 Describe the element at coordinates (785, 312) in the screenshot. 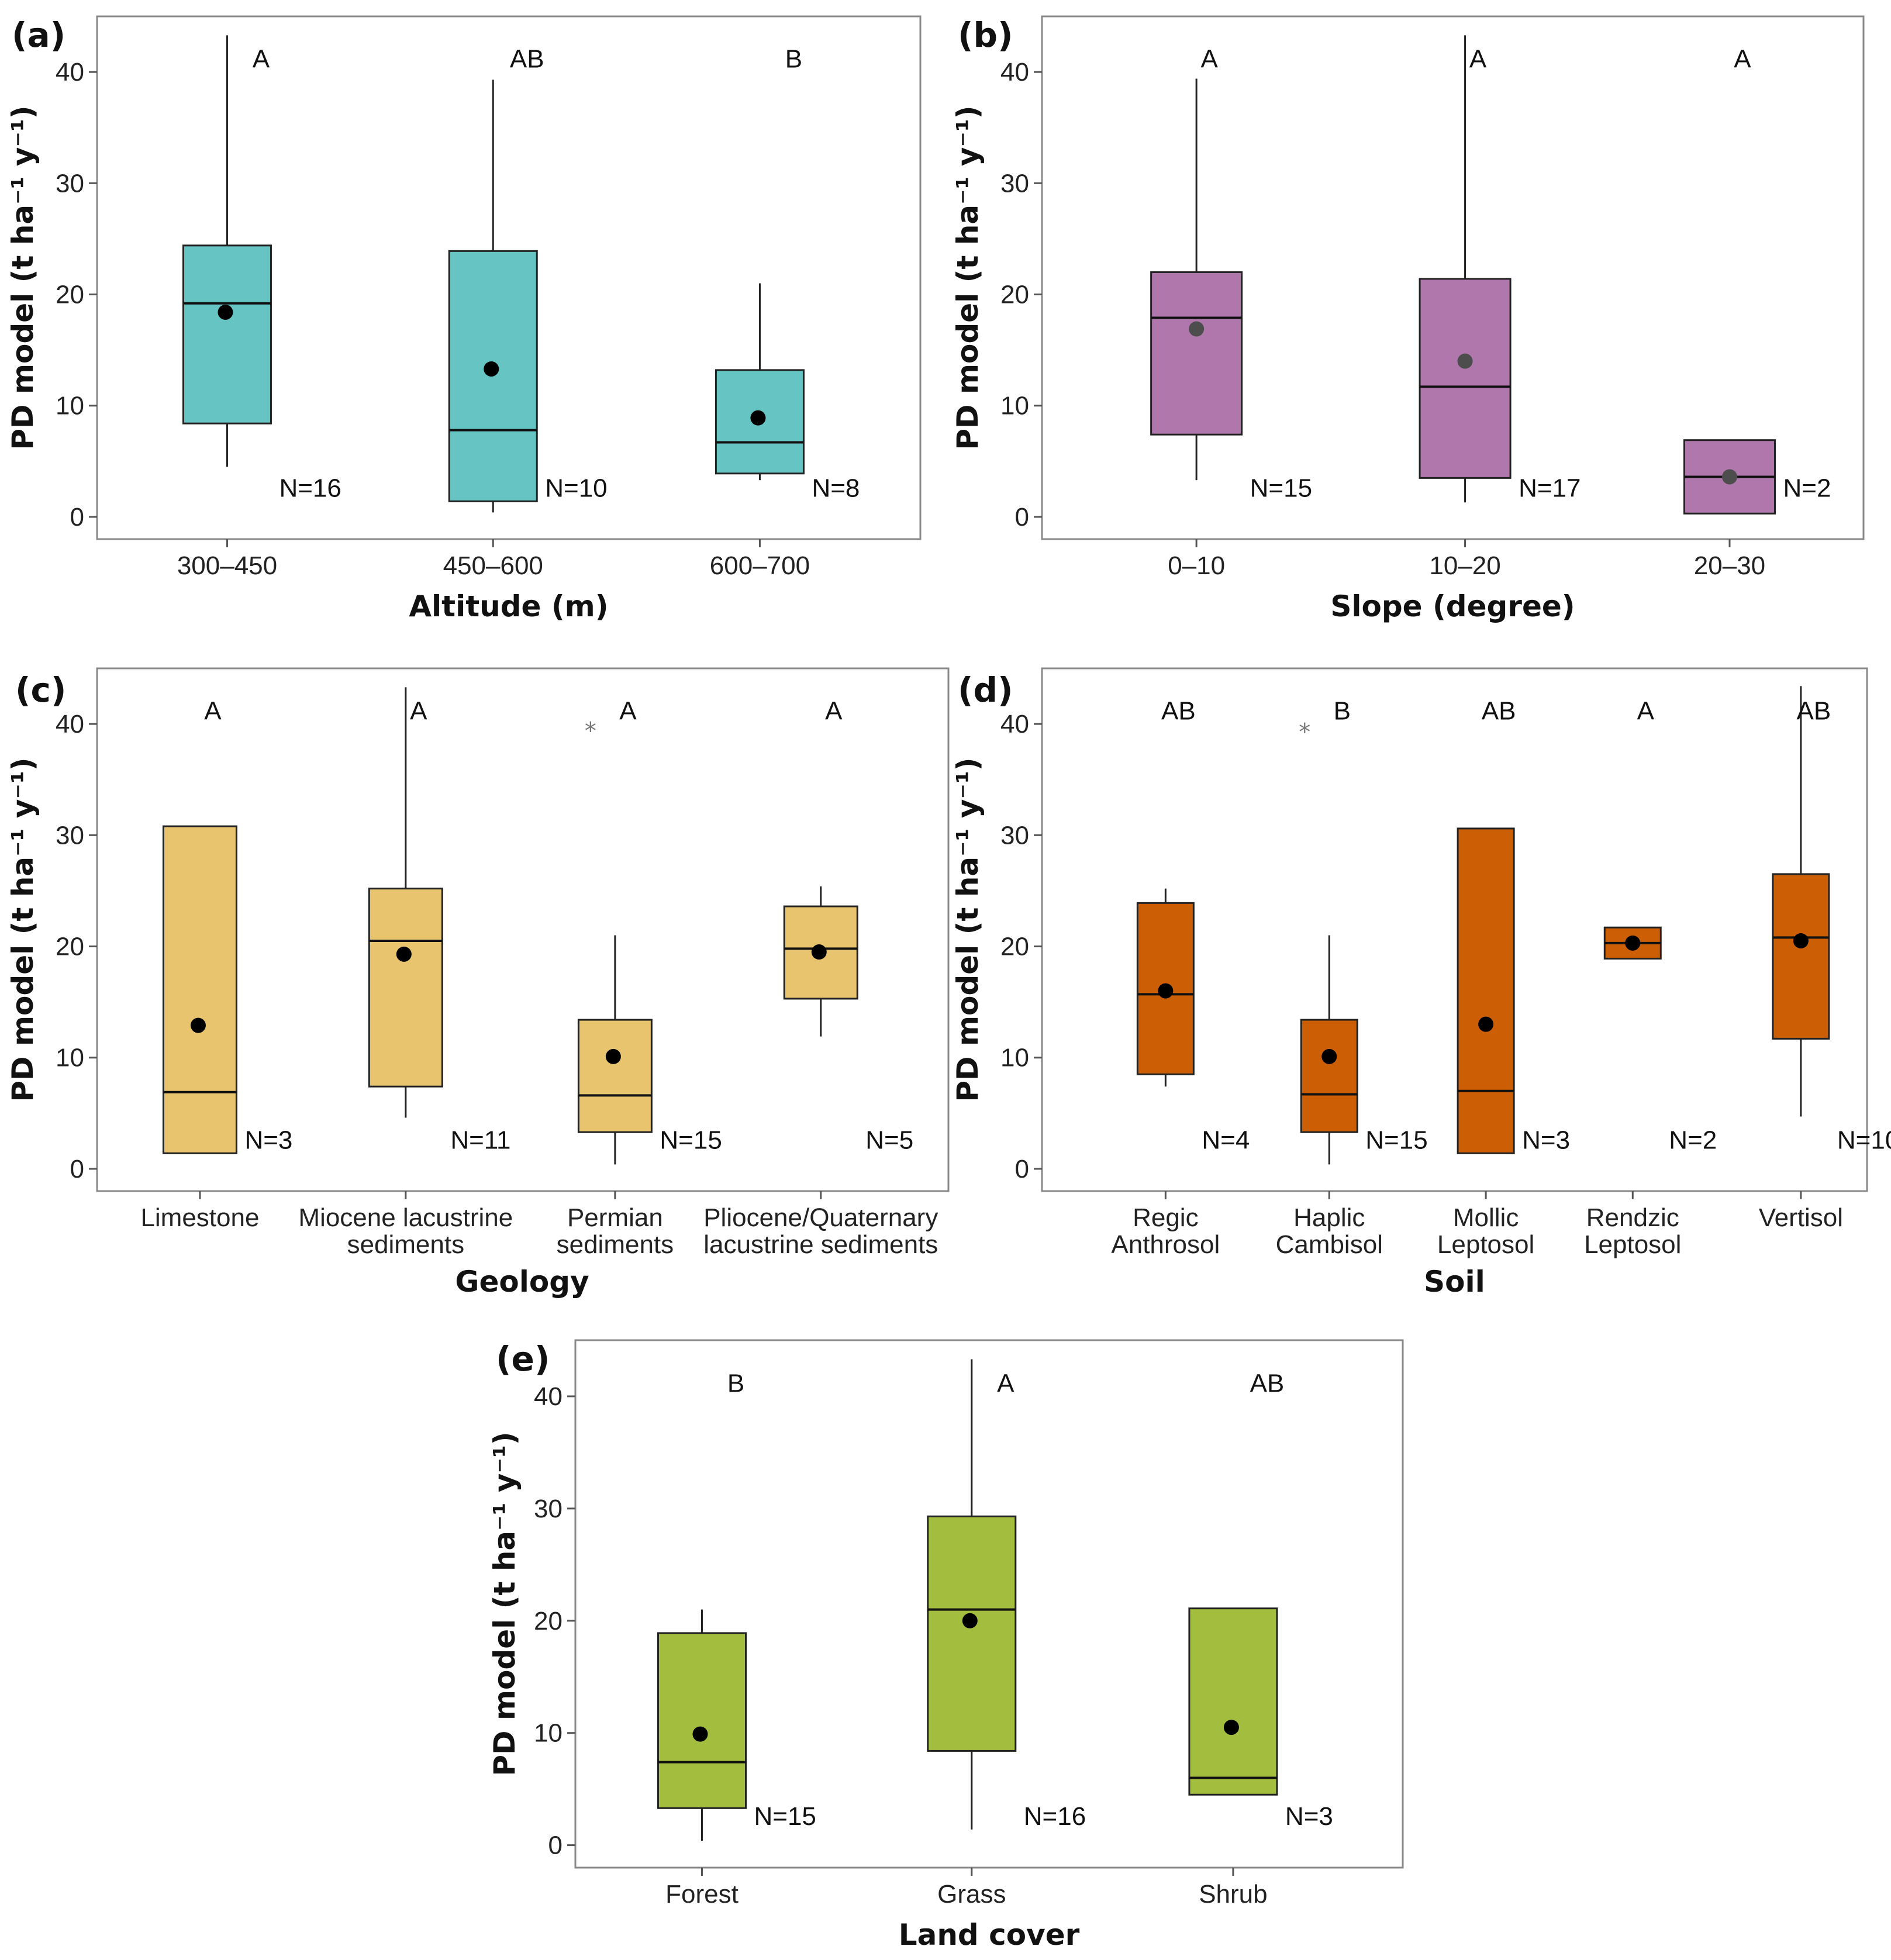

I see `category-2: B N=8 600–700` at that location.